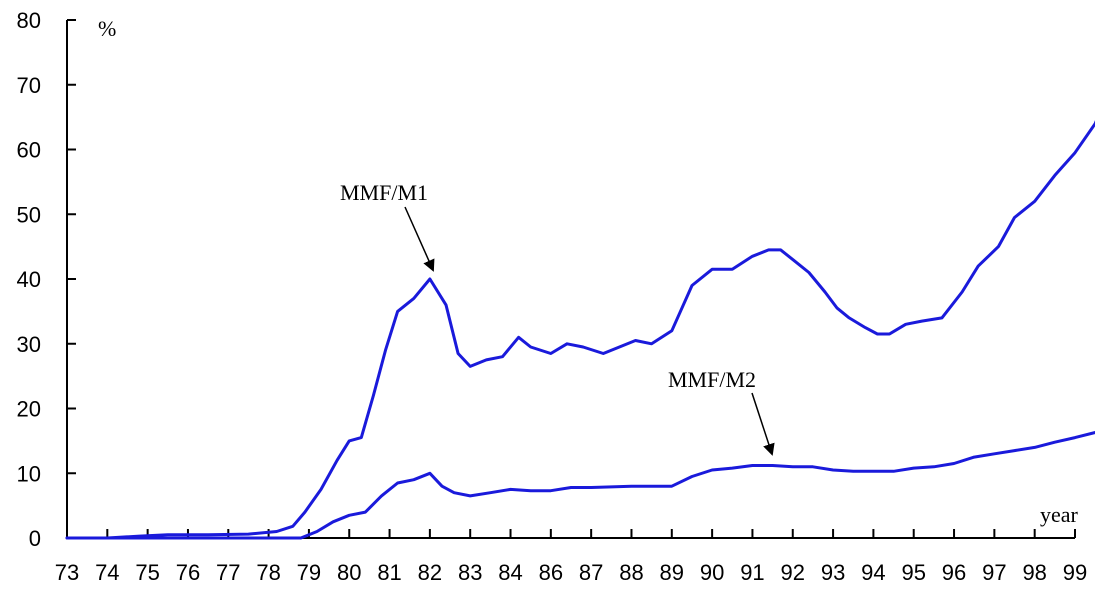  Describe the element at coordinates (389, 572) in the screenshot. I see `x-tick-label: 81` at that location.